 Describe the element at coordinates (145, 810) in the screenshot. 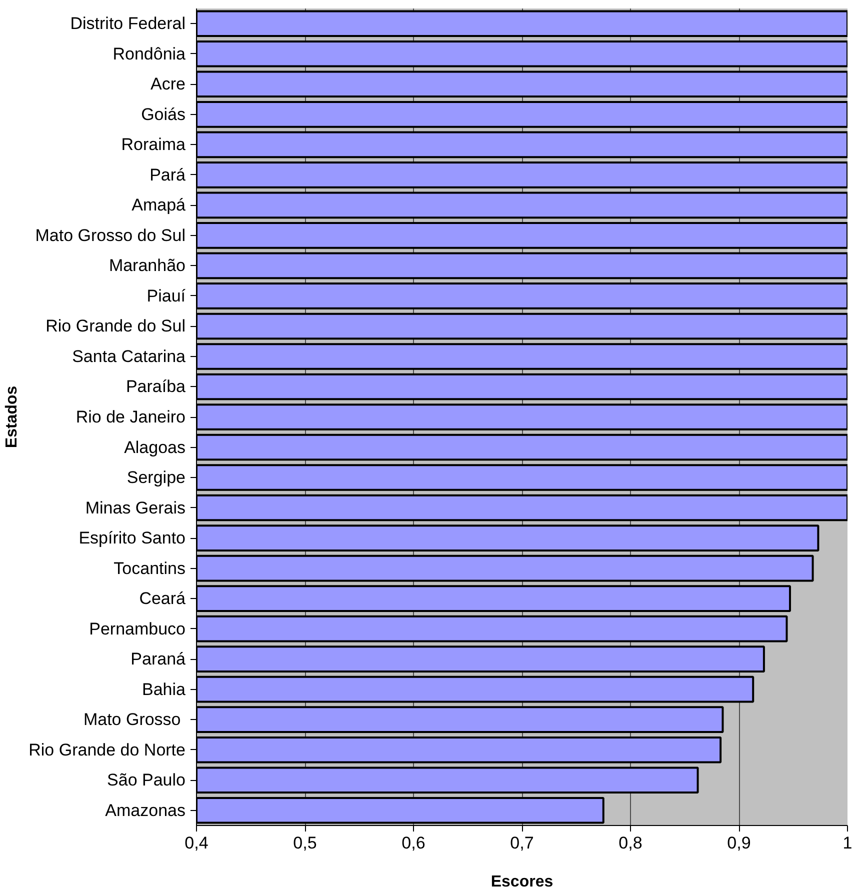

I see `y-tick-label: Amazonas` at that location.